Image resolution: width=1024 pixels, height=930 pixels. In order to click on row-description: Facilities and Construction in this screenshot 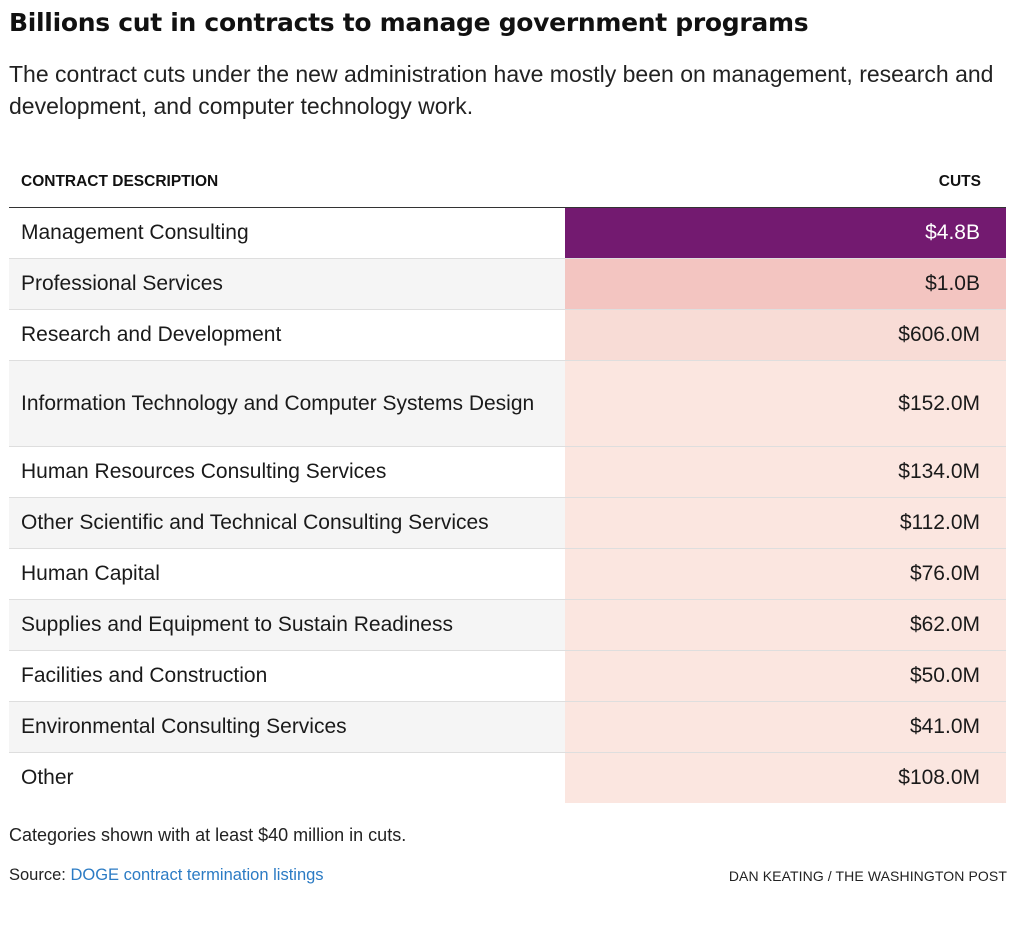, I will do `click(144, 675)`.